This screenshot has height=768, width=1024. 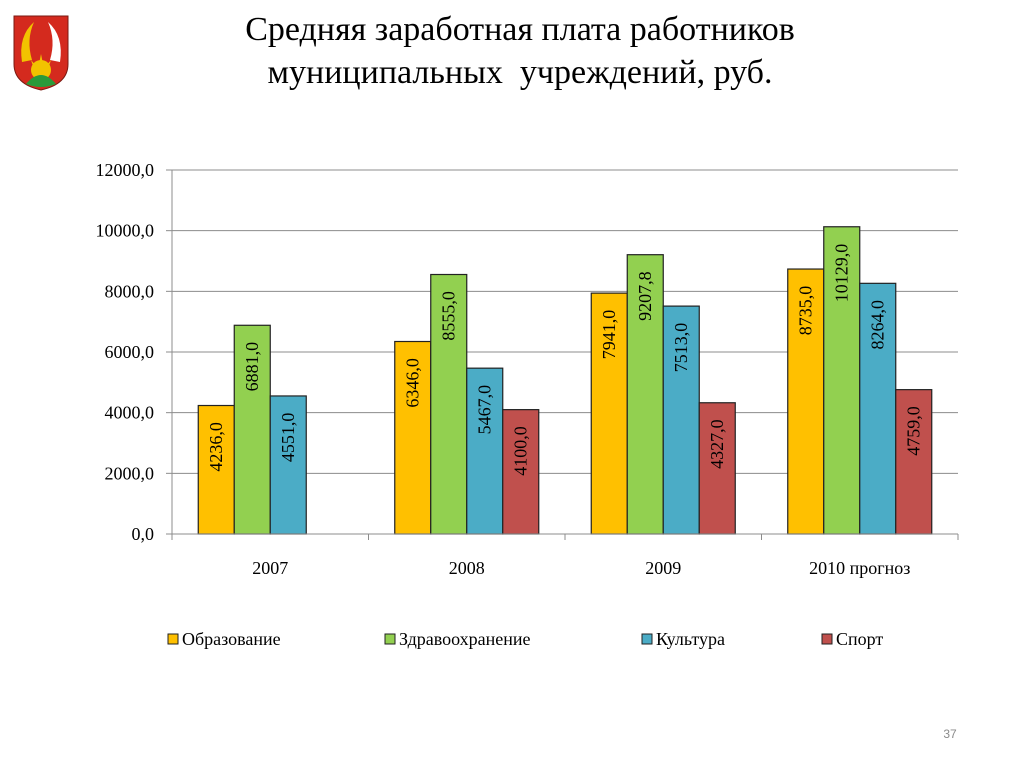 What do you see at coordinates (878, 325) in the screenshot?
I see `data-label: 8264,0` at bounding box center [878, 325].